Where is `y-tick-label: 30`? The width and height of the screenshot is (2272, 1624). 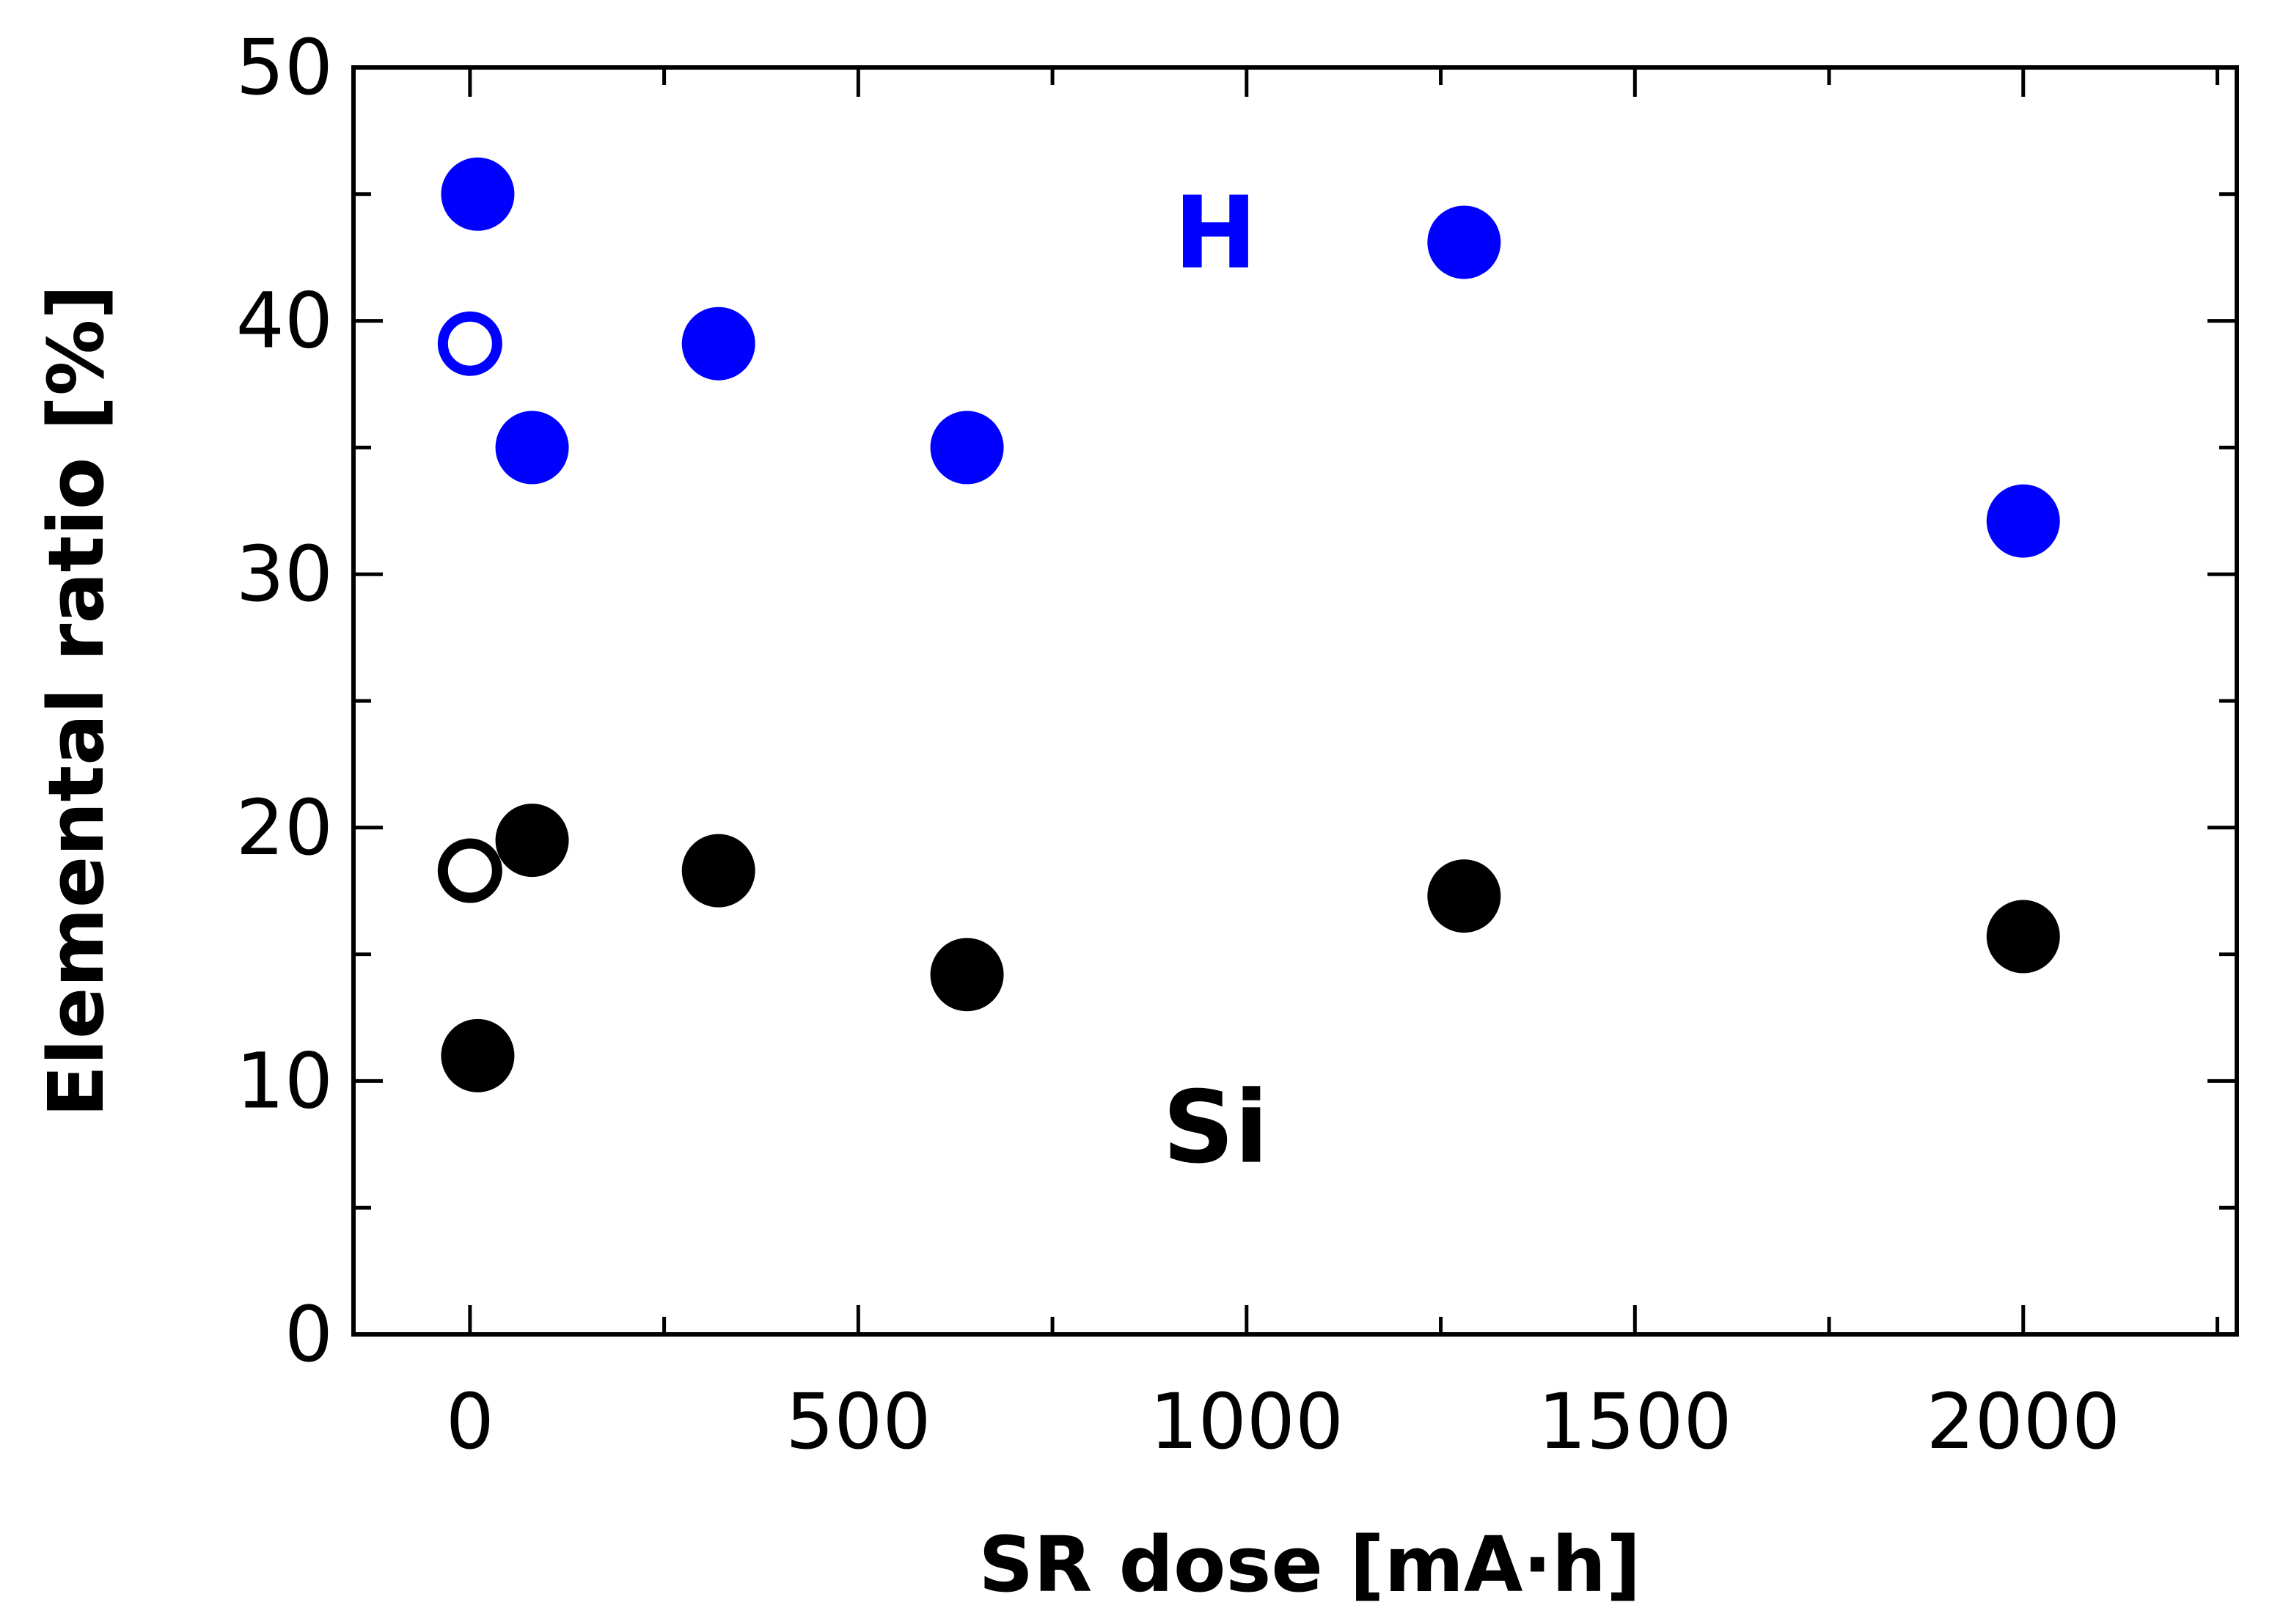 y-tick-label: 30 is located at coordinates (284, 574).